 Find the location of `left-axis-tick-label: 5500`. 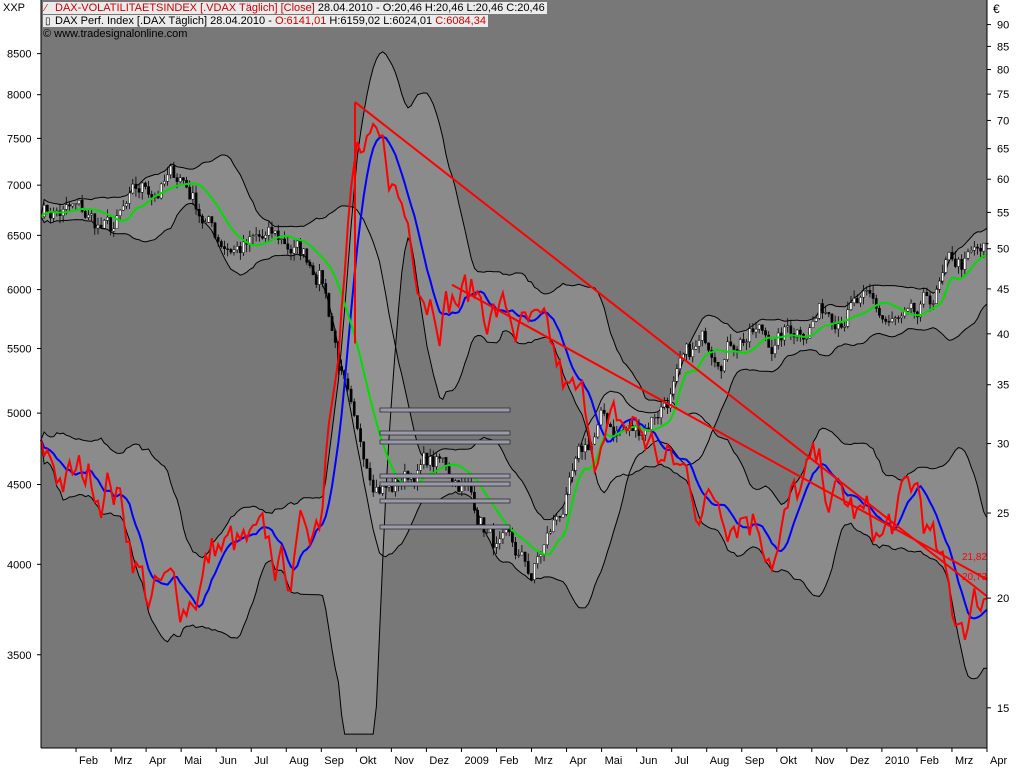

left-axis-tick-label: 5500 is located at coordinates (19, 350).